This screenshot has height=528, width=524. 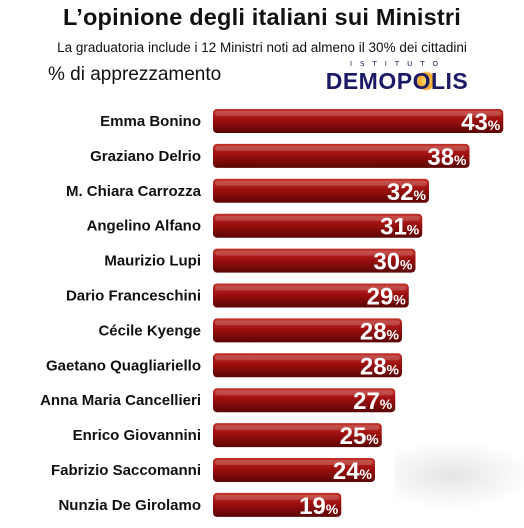 I want to click on data-label: 24%, so click(x=353, y=471).